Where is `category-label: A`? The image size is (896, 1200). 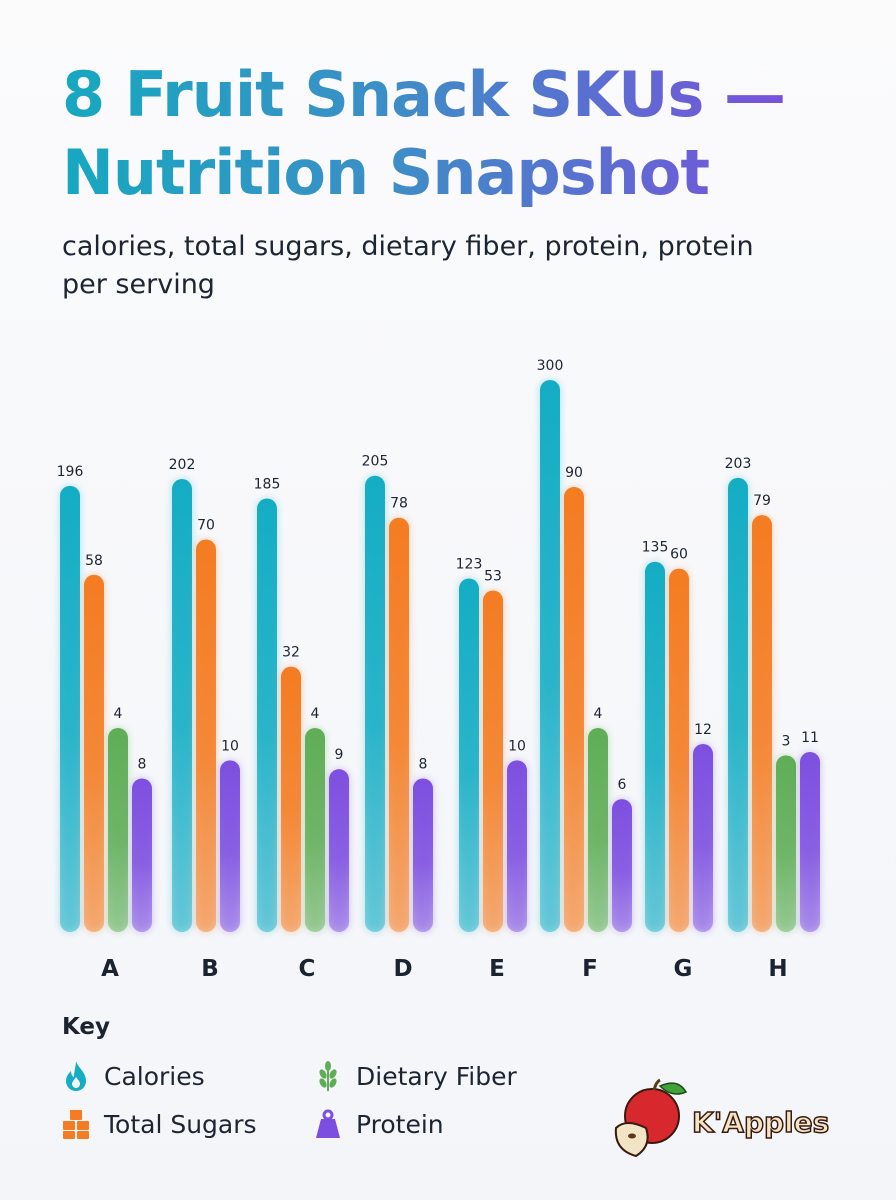
category-label: A is located at coordinates (110, 969).